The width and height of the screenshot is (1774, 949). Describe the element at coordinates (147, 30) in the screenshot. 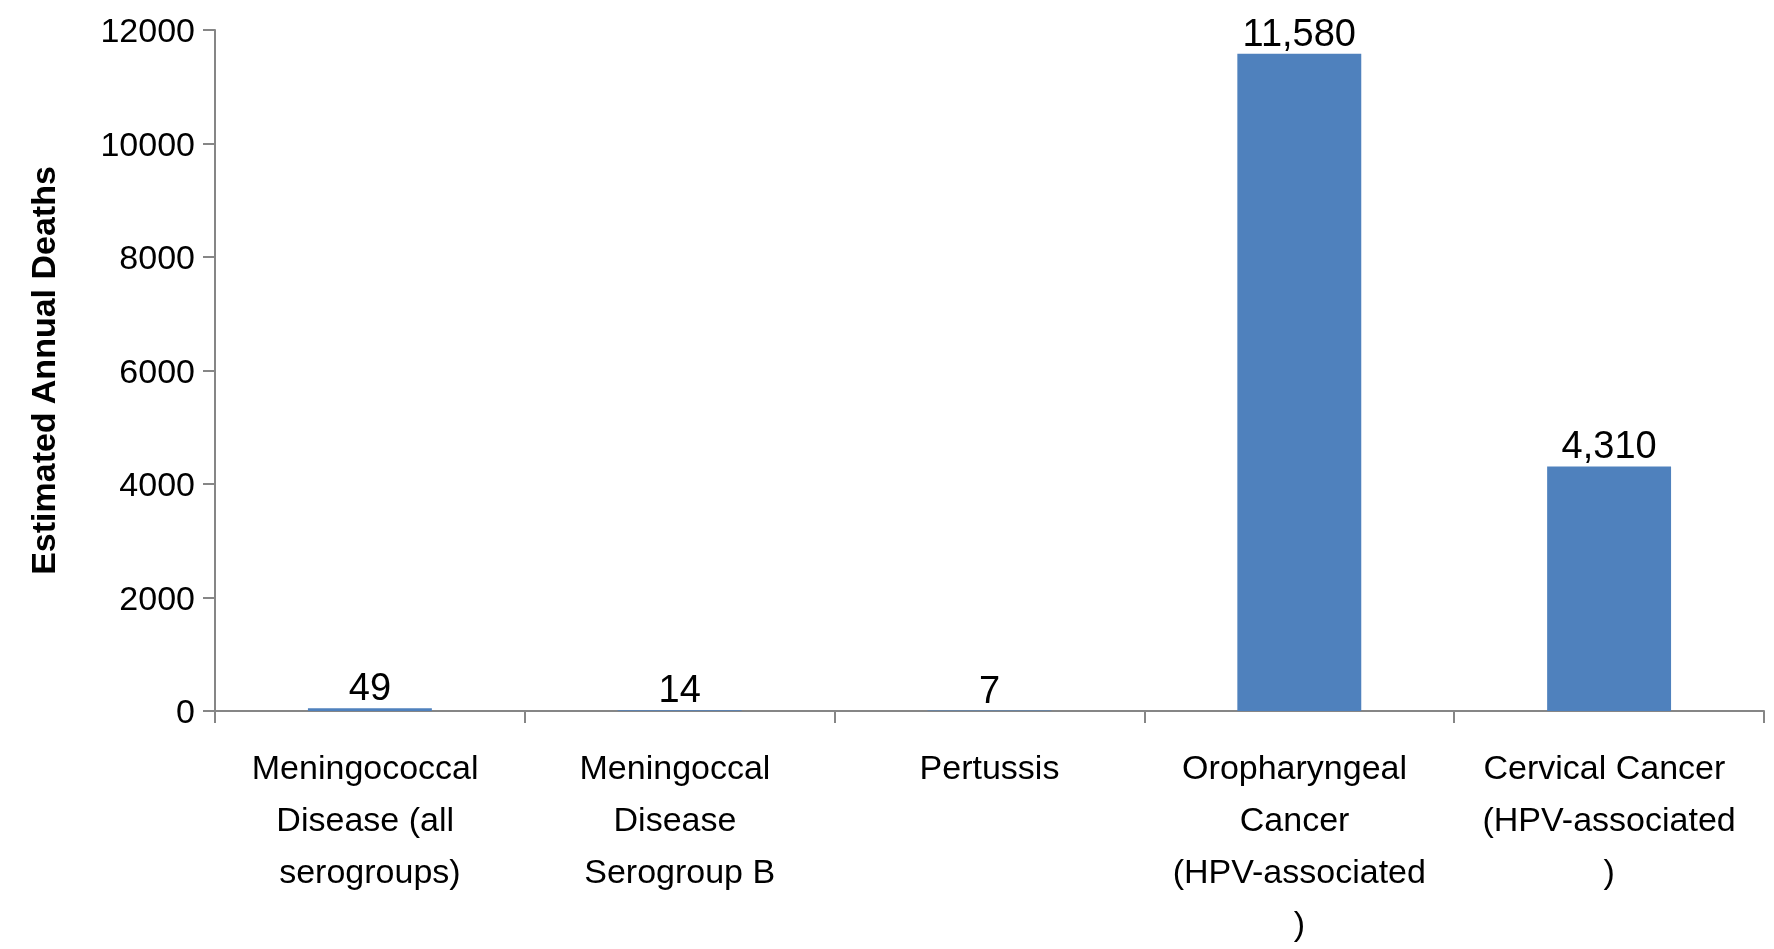

I see `y-tick-label: 12000` at that location.